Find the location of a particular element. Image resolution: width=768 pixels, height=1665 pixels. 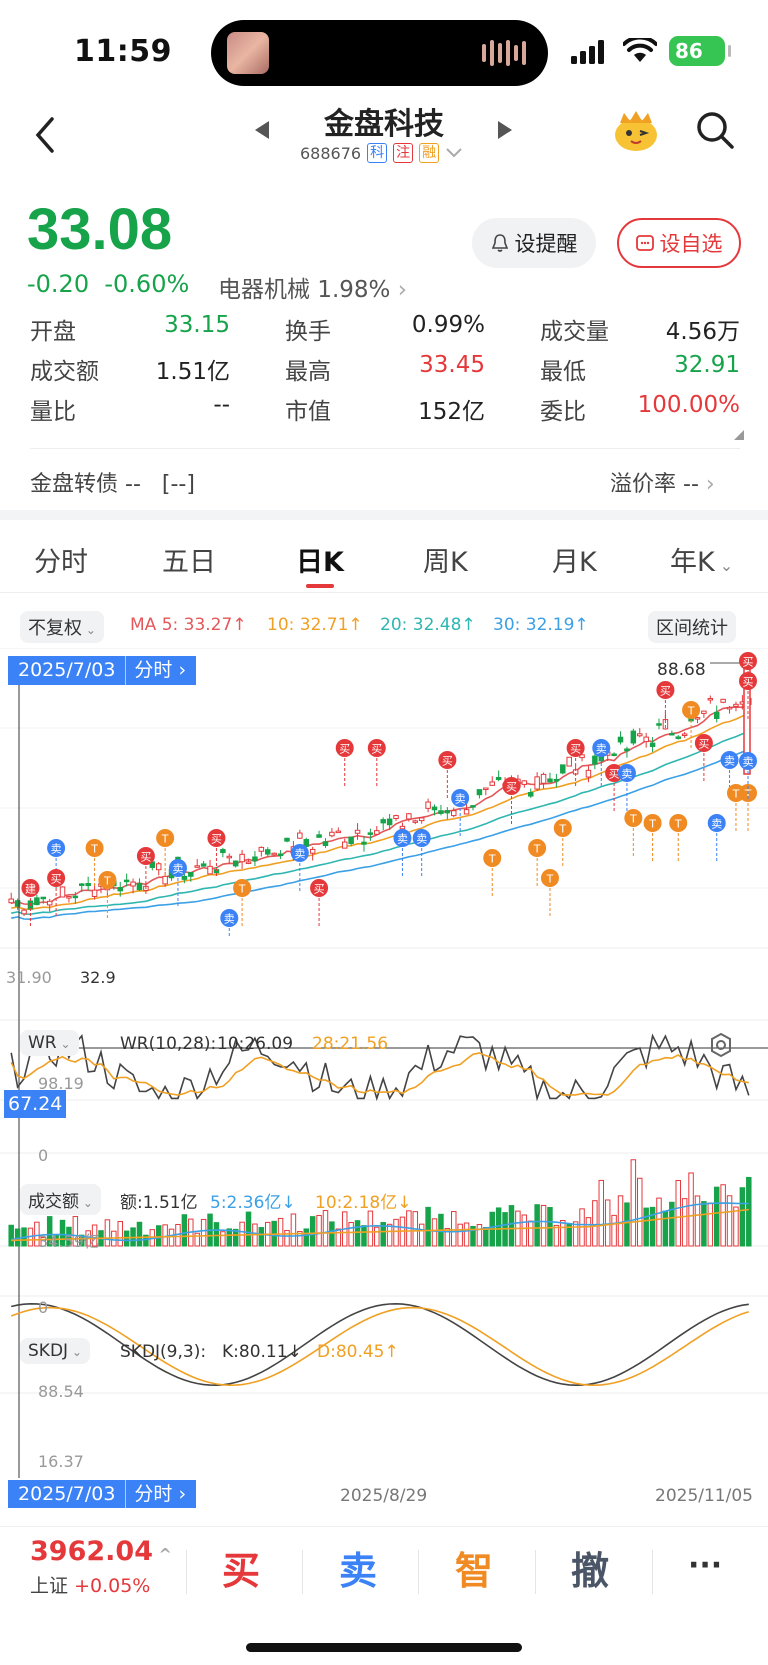

stat-high: 最高 33.45 is located at coordinates (385, 369).